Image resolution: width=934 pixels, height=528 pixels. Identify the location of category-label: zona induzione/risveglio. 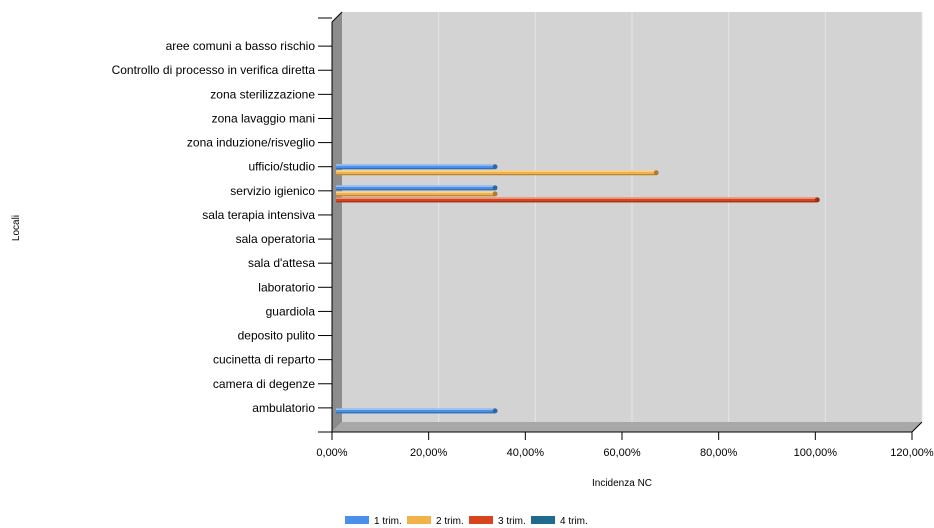
(251, 143).